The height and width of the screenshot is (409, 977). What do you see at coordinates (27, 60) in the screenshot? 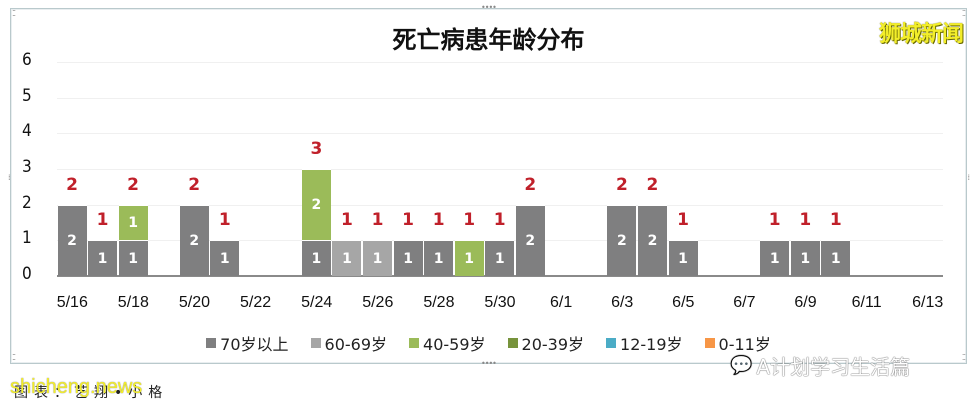
I see `y-tick-label: 6` at bounding box center [27, 60].